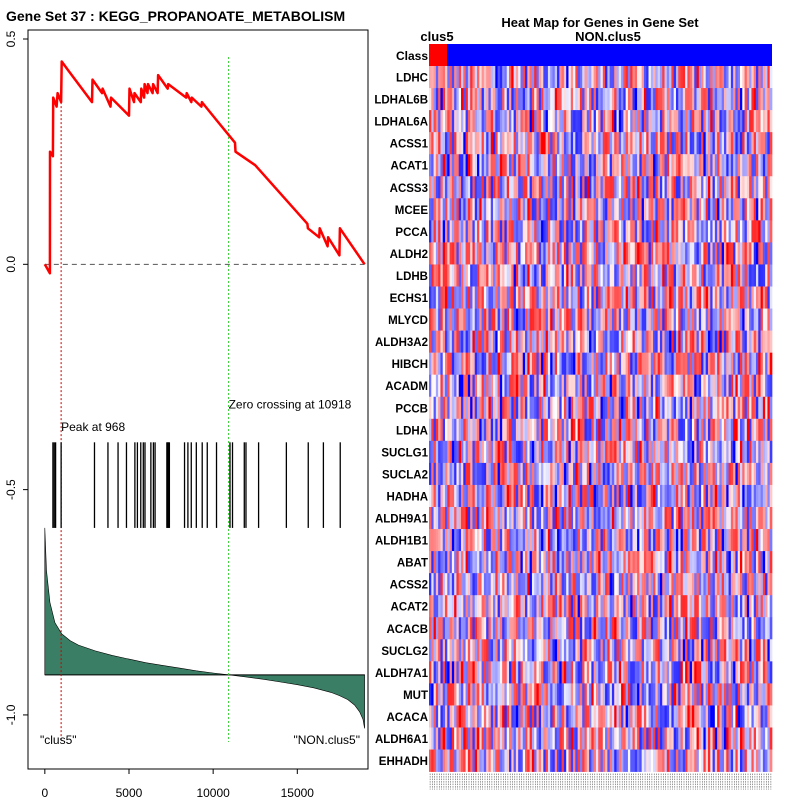 Image resolution: width=800 pixels, height=800 pixels. Describe the element at coordinates (16, 377) in the screenshot. I see `y-axis: 0.50.0-0.5-1.0` at that location.